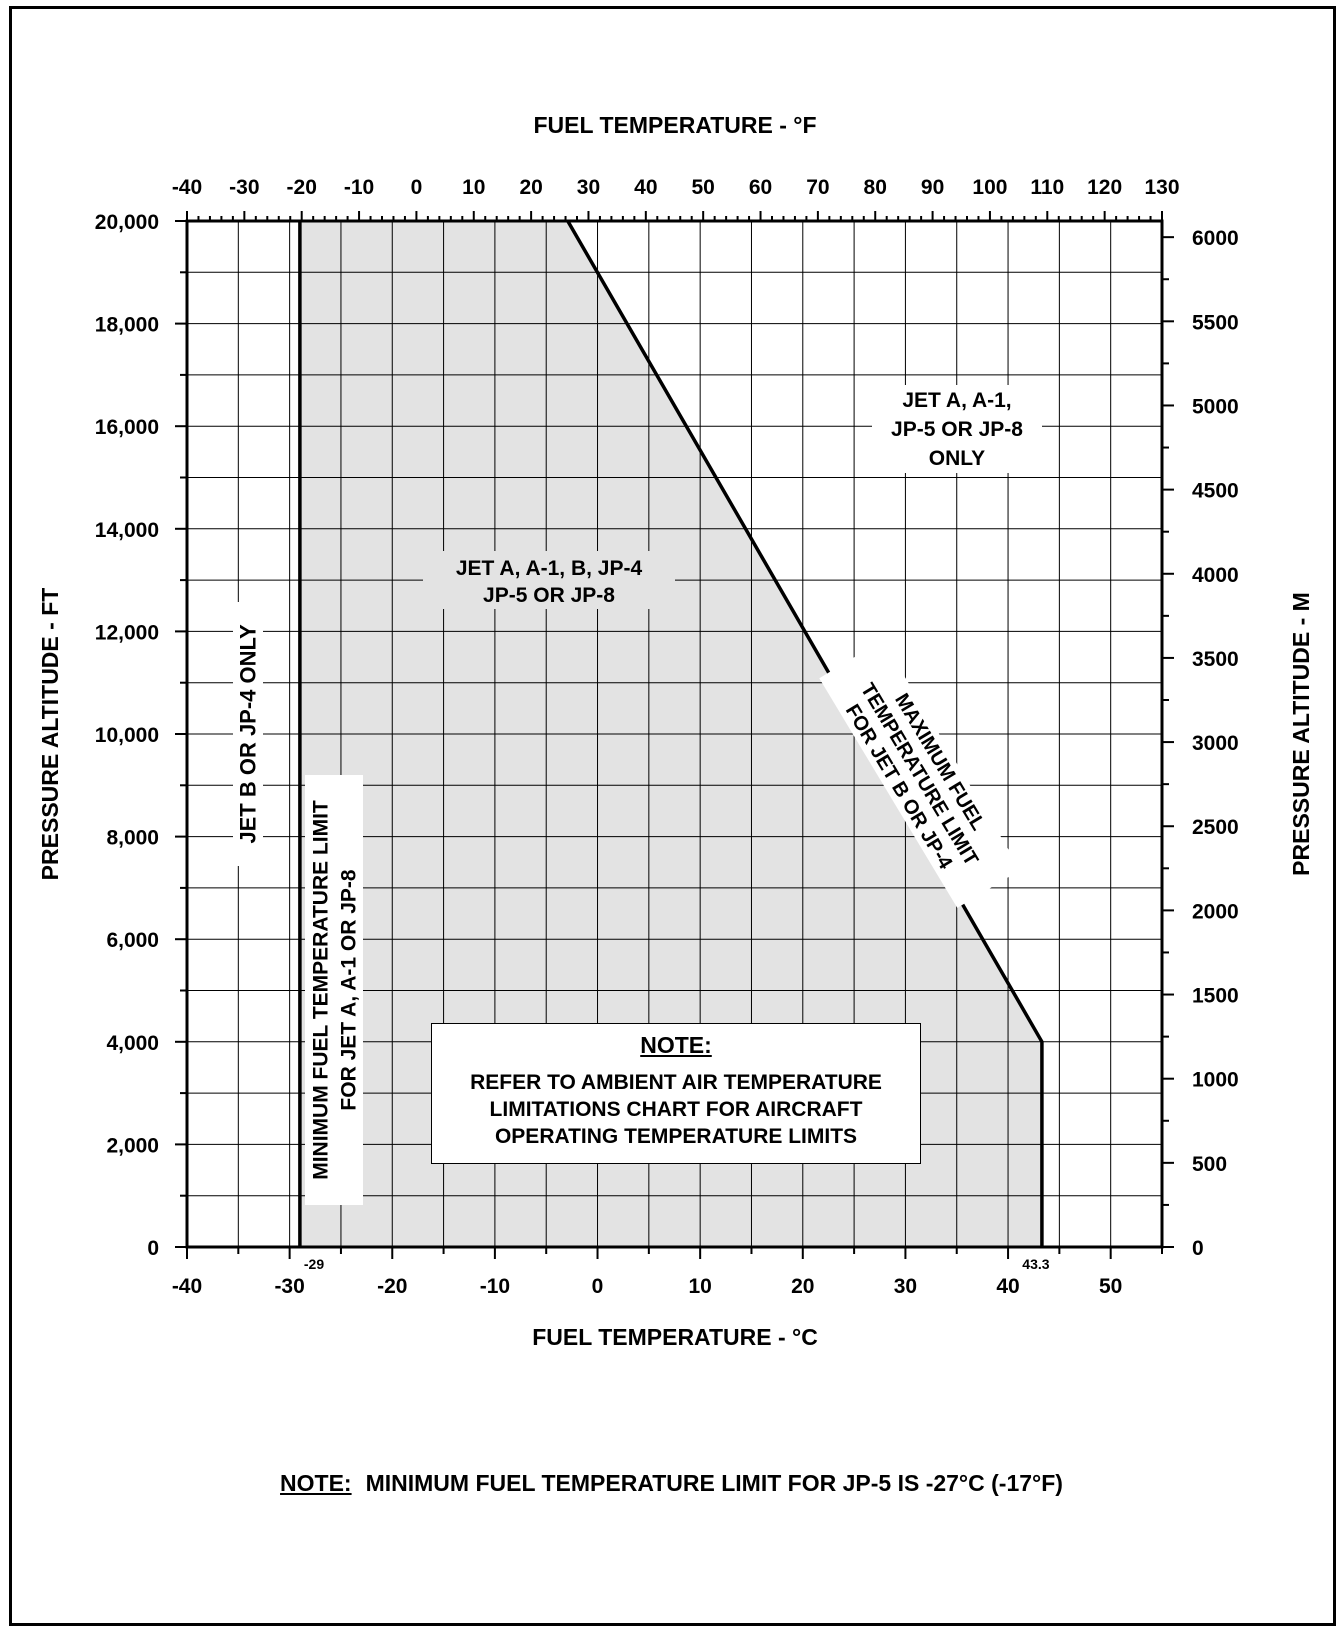 This screenshot has height=1626, width=1343. What do you see at coordinates (588, 187) in the screenshot?
I see `fahrenheit-tick-label: 30` at bounding box center [588, 187].